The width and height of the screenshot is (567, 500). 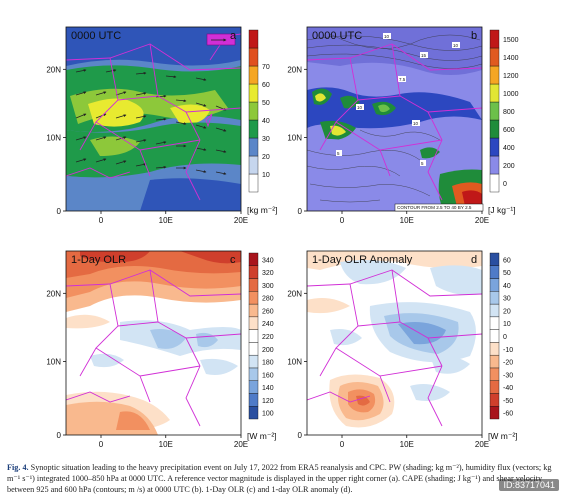 I want to click on panel-c-colorbar-label: 300, so click(x=268, y=286).